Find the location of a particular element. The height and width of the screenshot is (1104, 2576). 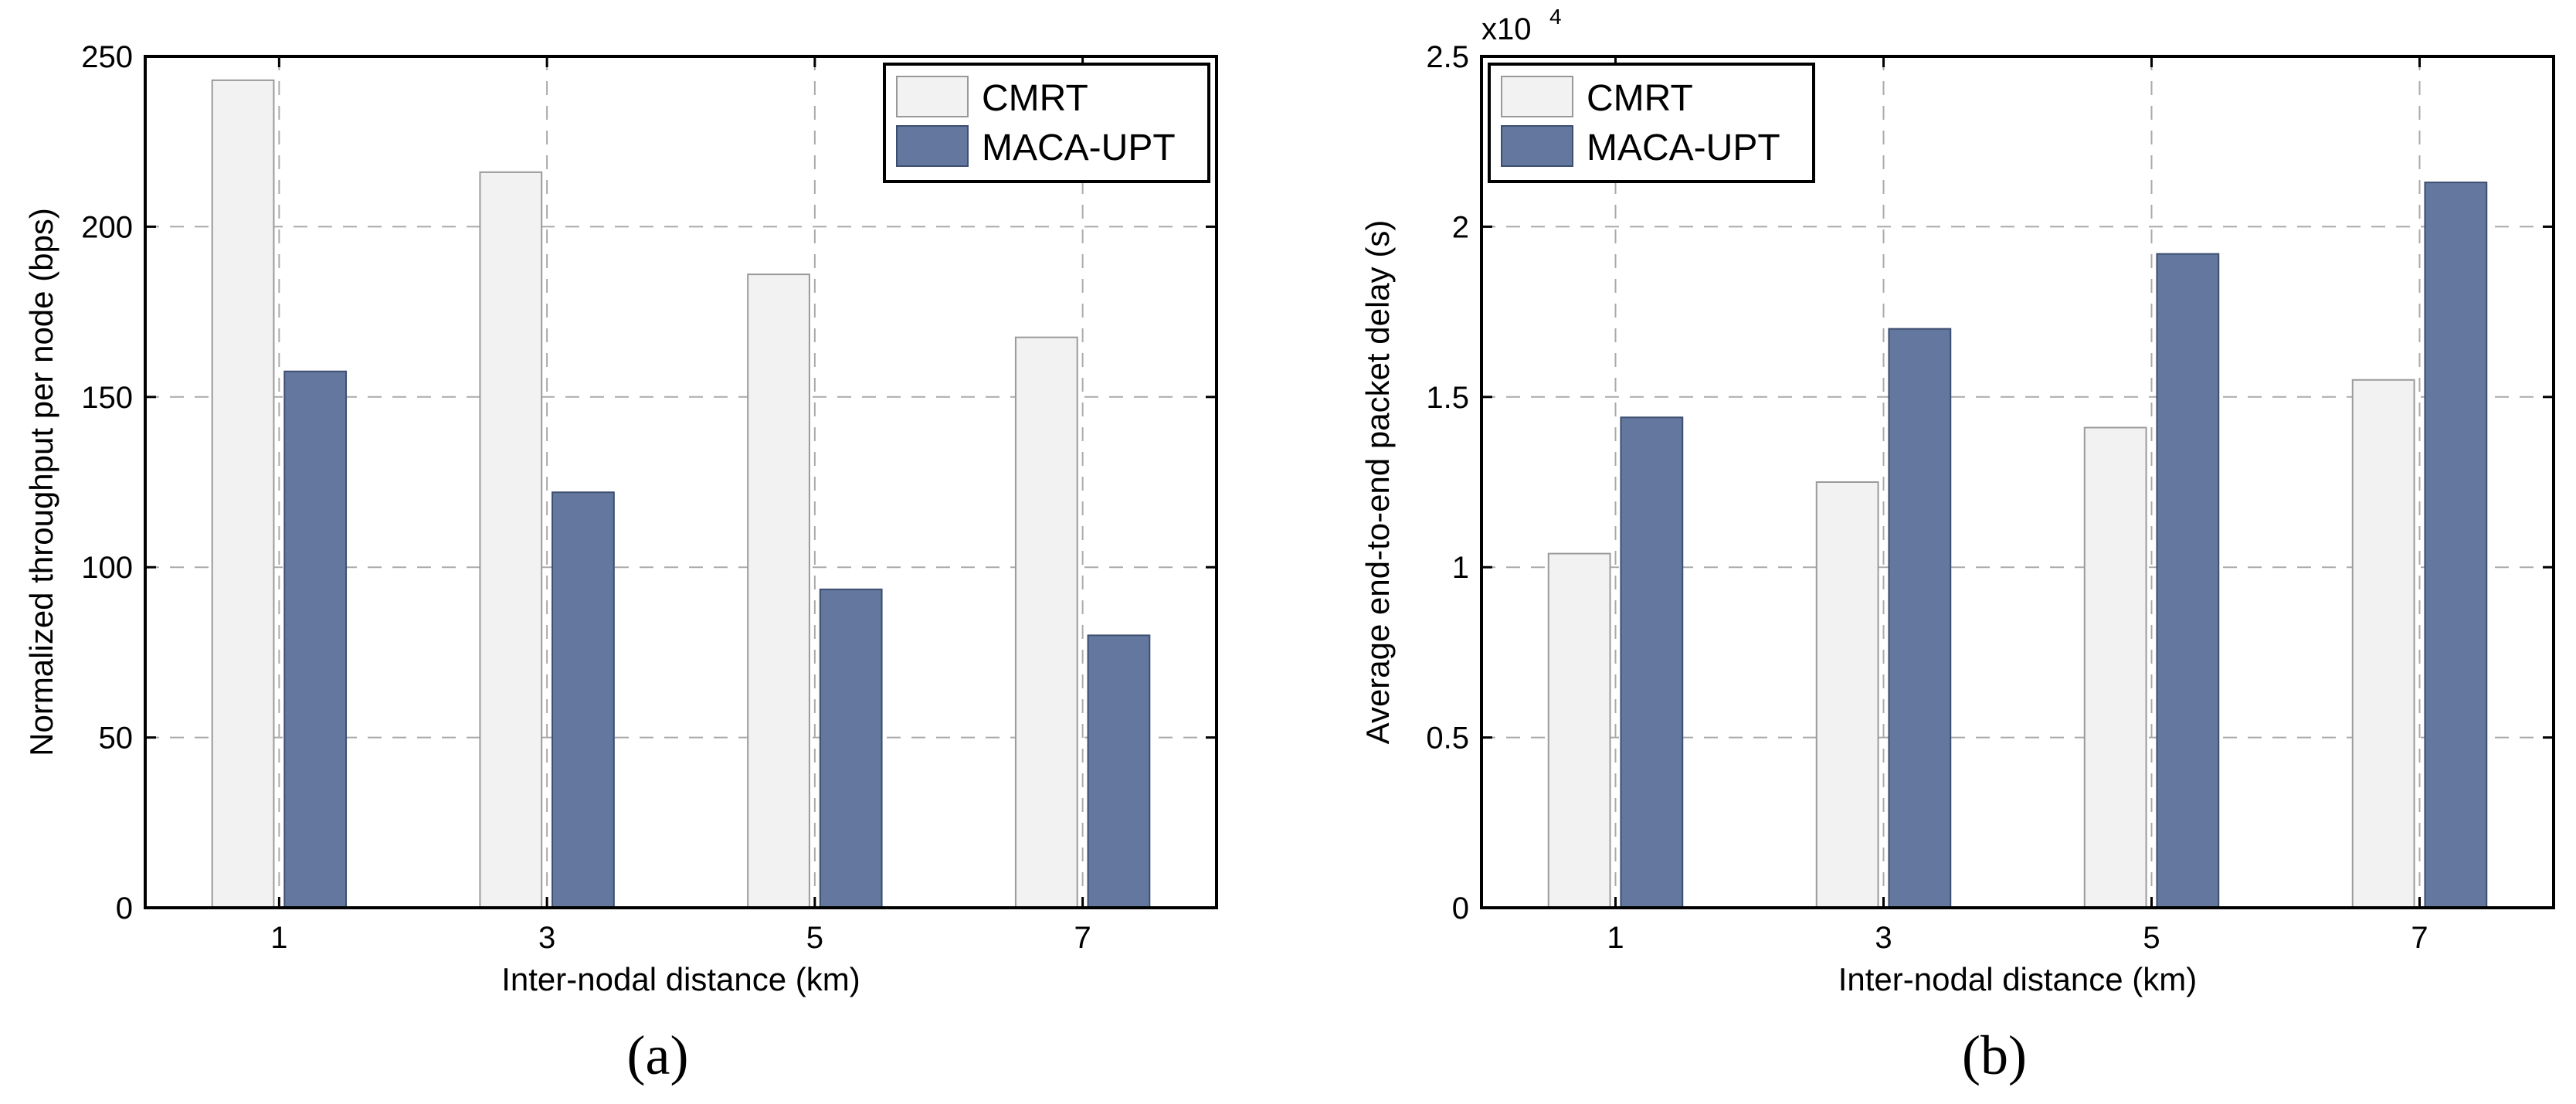

chart-b-caption: (b) is located at coordinates (1995, 1055).